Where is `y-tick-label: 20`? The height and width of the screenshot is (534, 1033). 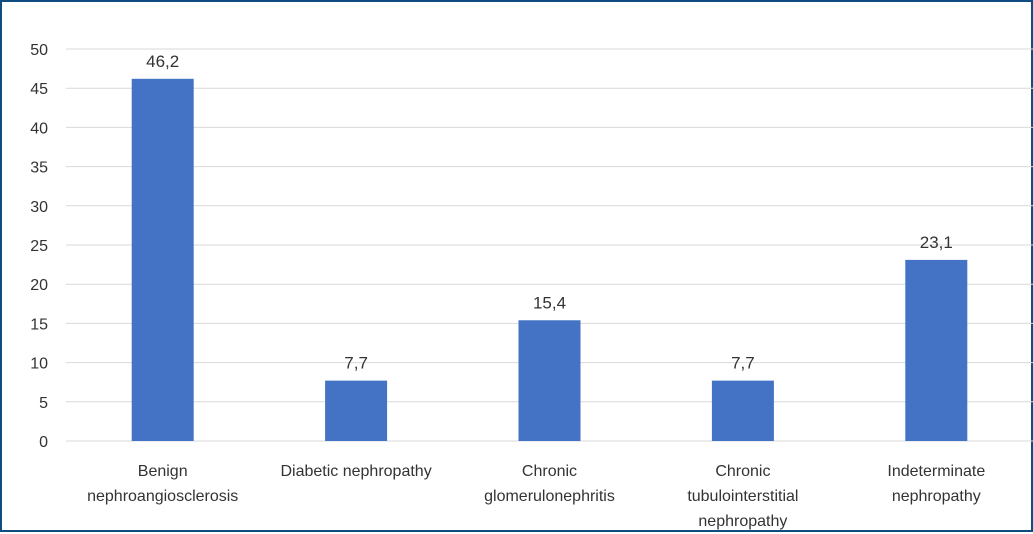
y-tick-label: 20 is located at coordinates (39, 285).